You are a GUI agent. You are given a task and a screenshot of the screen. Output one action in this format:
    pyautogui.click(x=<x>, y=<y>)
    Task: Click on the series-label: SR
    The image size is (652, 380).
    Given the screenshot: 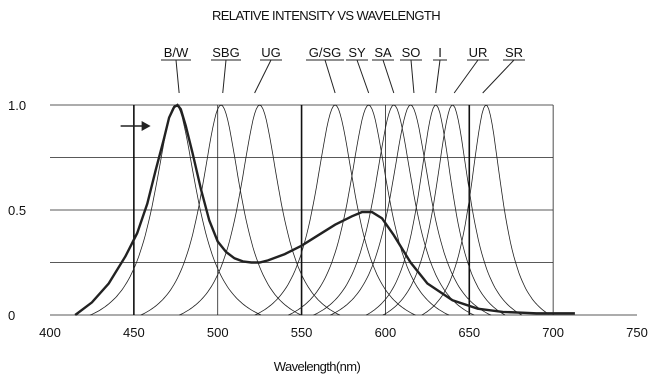 What is the action you would take?
    pyautogui.click(x=514, y=52)
    